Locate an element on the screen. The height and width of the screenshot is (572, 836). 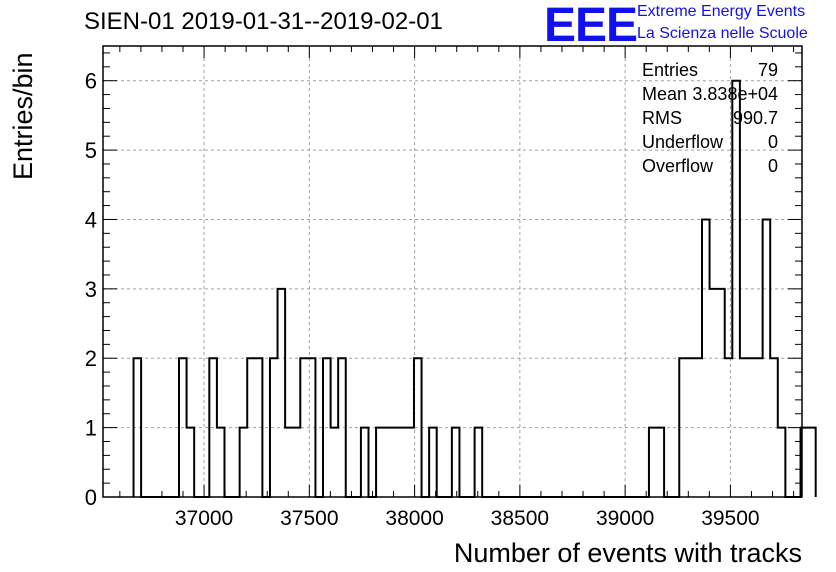
y-tick-label: 5 is located at coordinates (91, 150).